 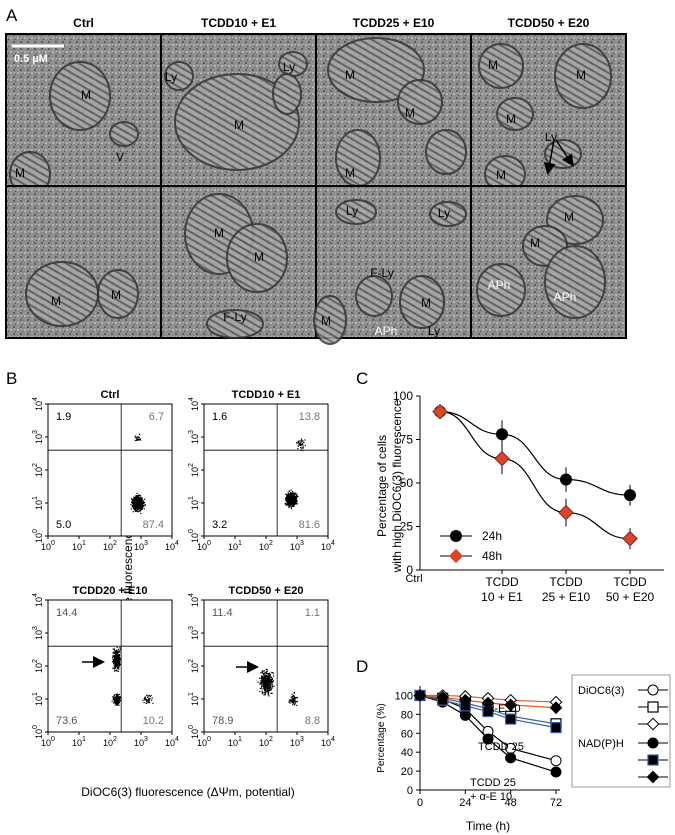 I want to click on tick-exponent: 3, so click(x=146, y=543).